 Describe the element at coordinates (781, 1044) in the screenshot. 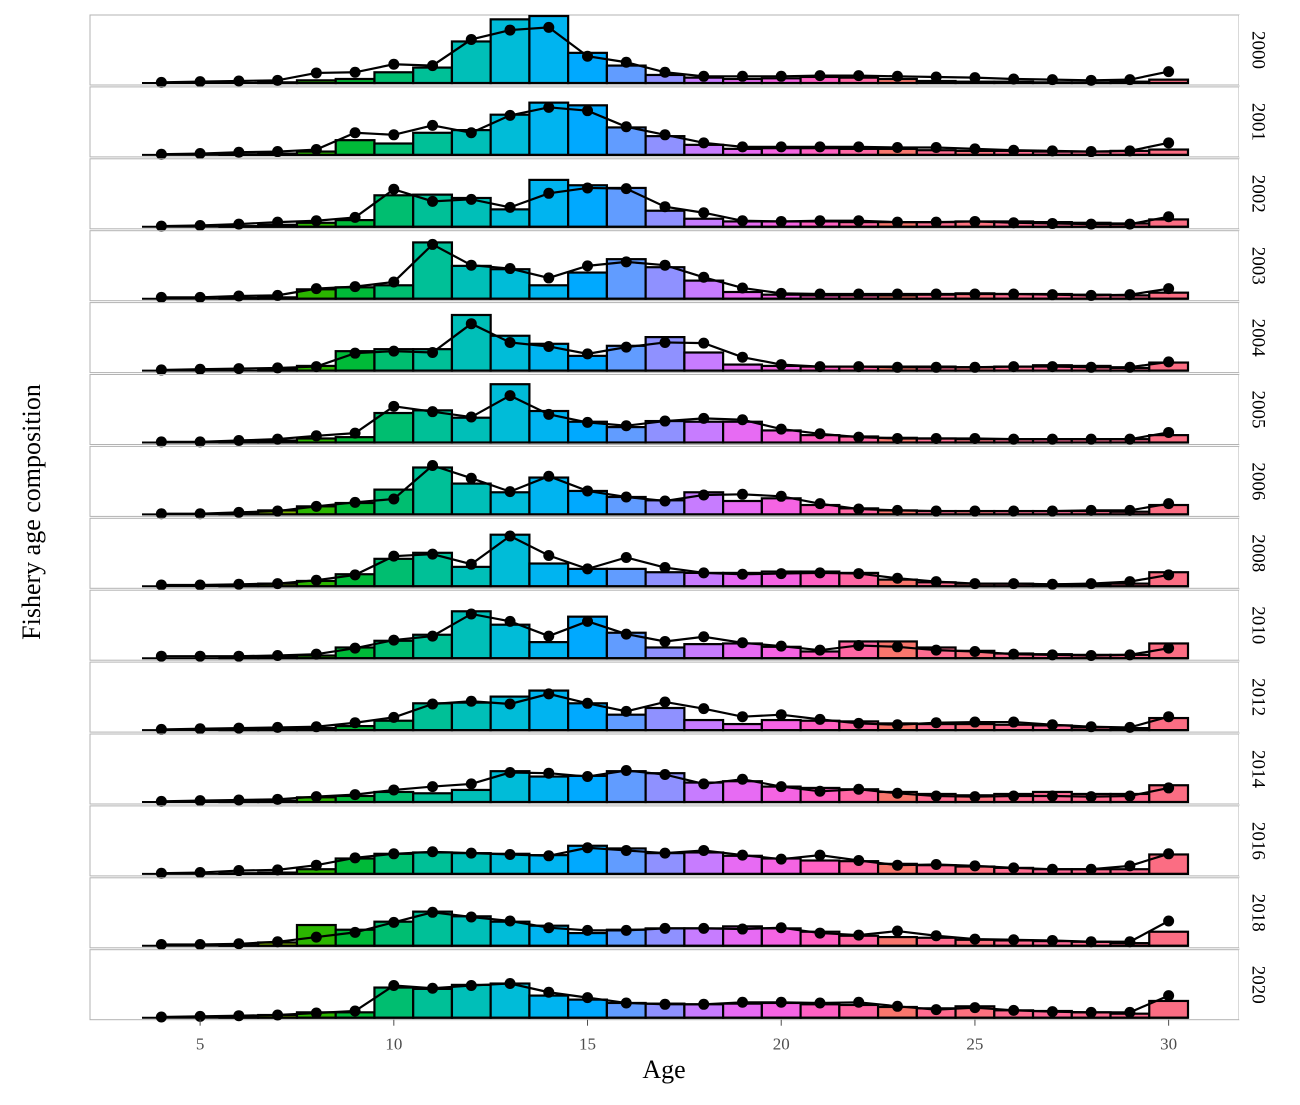

I see `x-tick-label: 20` at that location.